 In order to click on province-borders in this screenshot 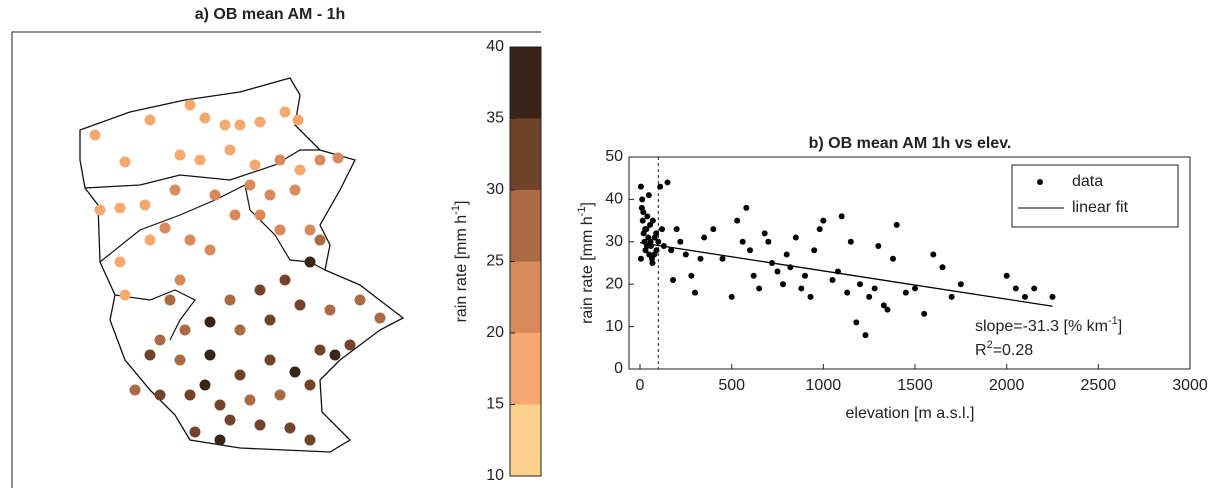, I will do `click(155, 315)`.